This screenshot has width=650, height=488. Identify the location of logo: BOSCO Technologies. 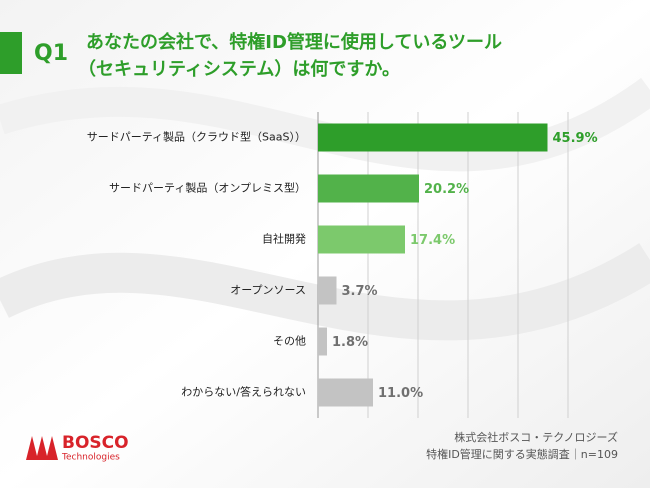
(77, 448).